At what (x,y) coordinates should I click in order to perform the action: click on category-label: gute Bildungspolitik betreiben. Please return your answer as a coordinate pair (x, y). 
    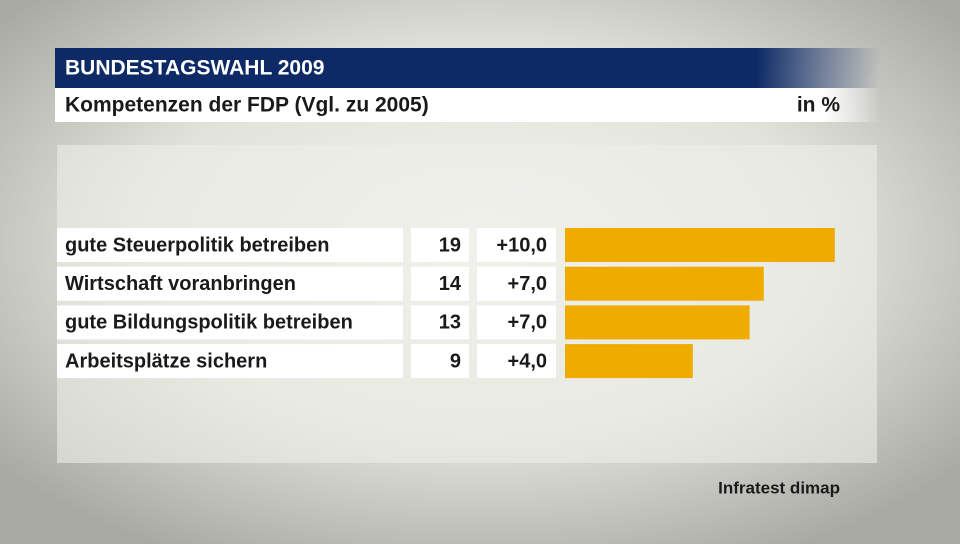
    Looking at the image, I should click on (209, 323).